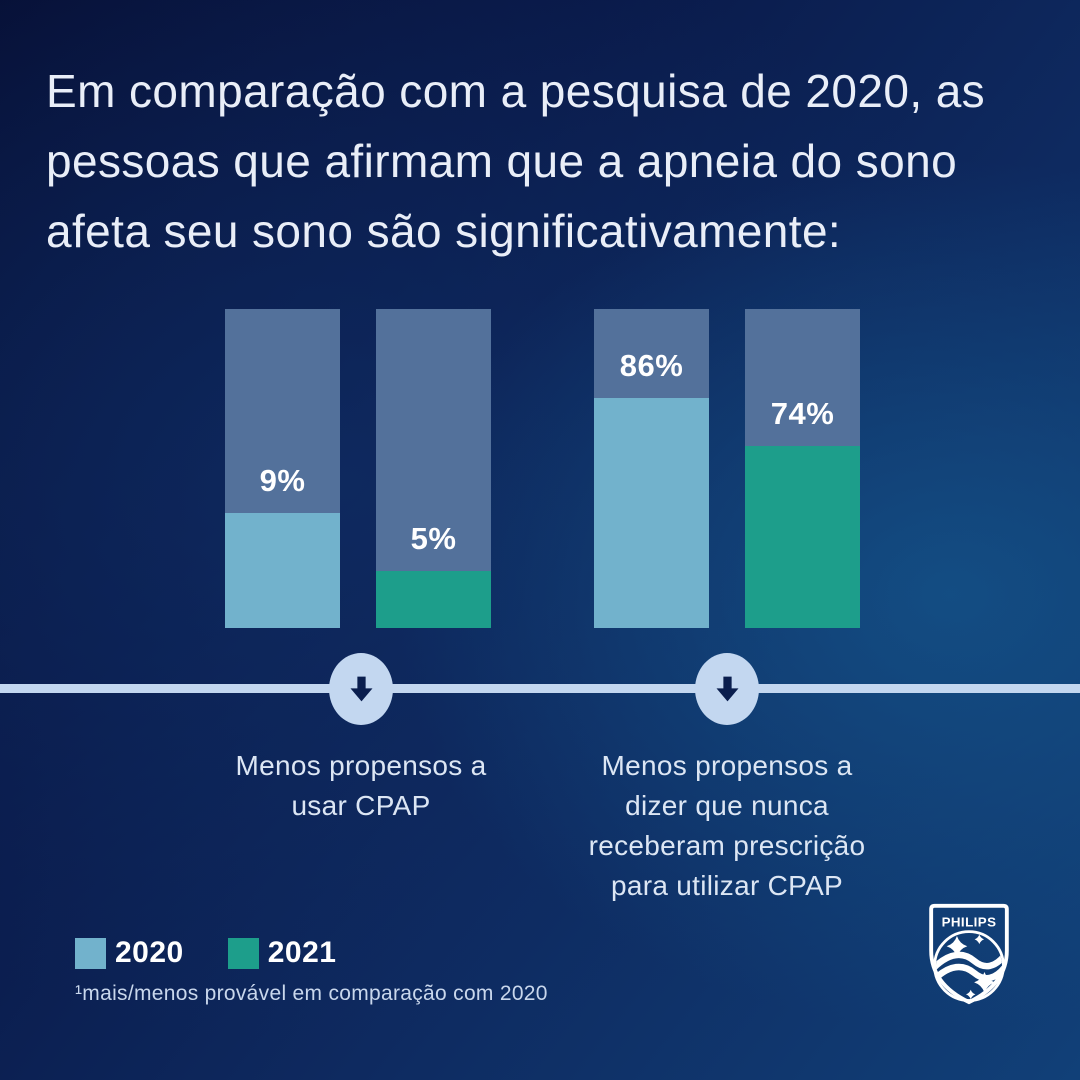 This screenshot has width=1080, height=1080. I want to click on legend-swatch-2020, so click(90, 953).